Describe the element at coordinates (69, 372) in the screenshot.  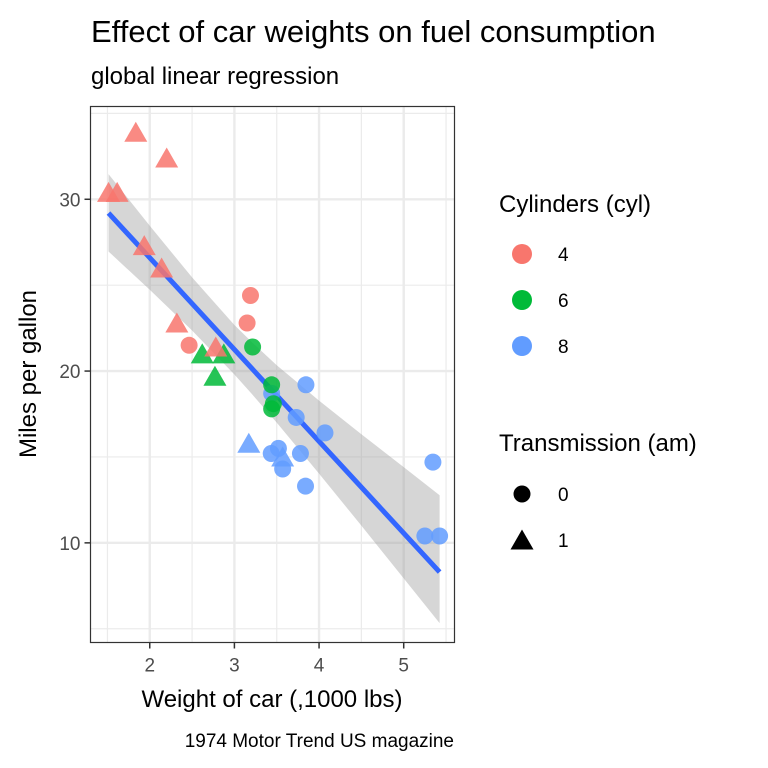
I see `y-tick-label: 20` at that location.